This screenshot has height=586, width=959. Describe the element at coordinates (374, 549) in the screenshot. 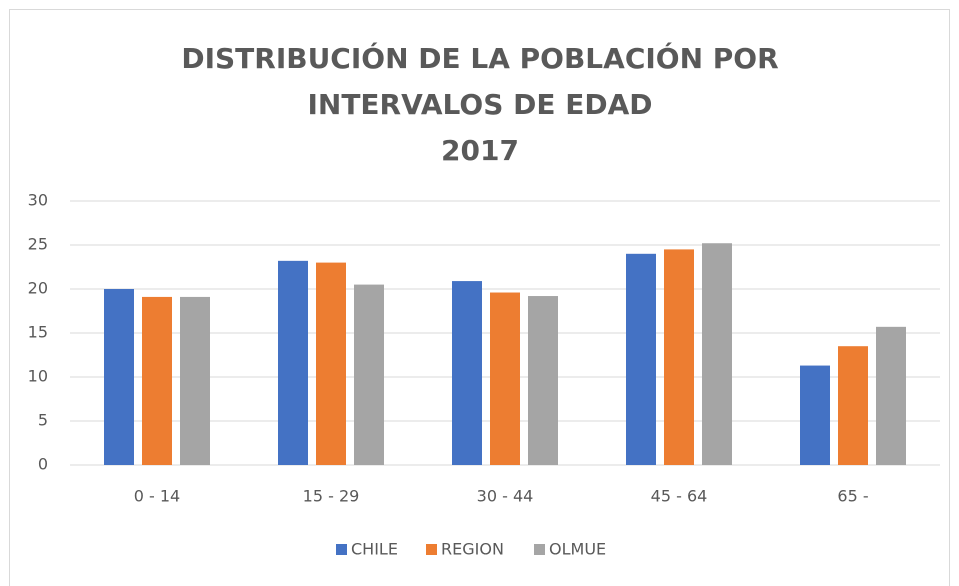

I see `legend-label: CHILE` at that location.